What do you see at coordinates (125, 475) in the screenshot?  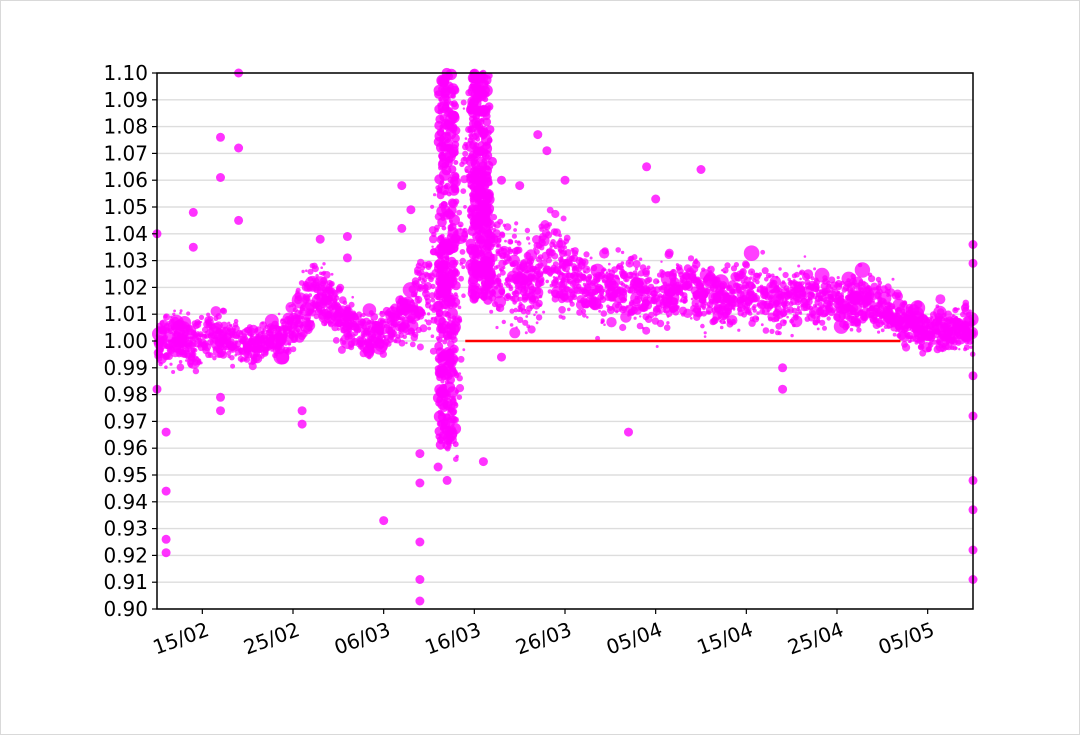 I see `y-tick-label: 0.95` at bounding box center [125, 475].